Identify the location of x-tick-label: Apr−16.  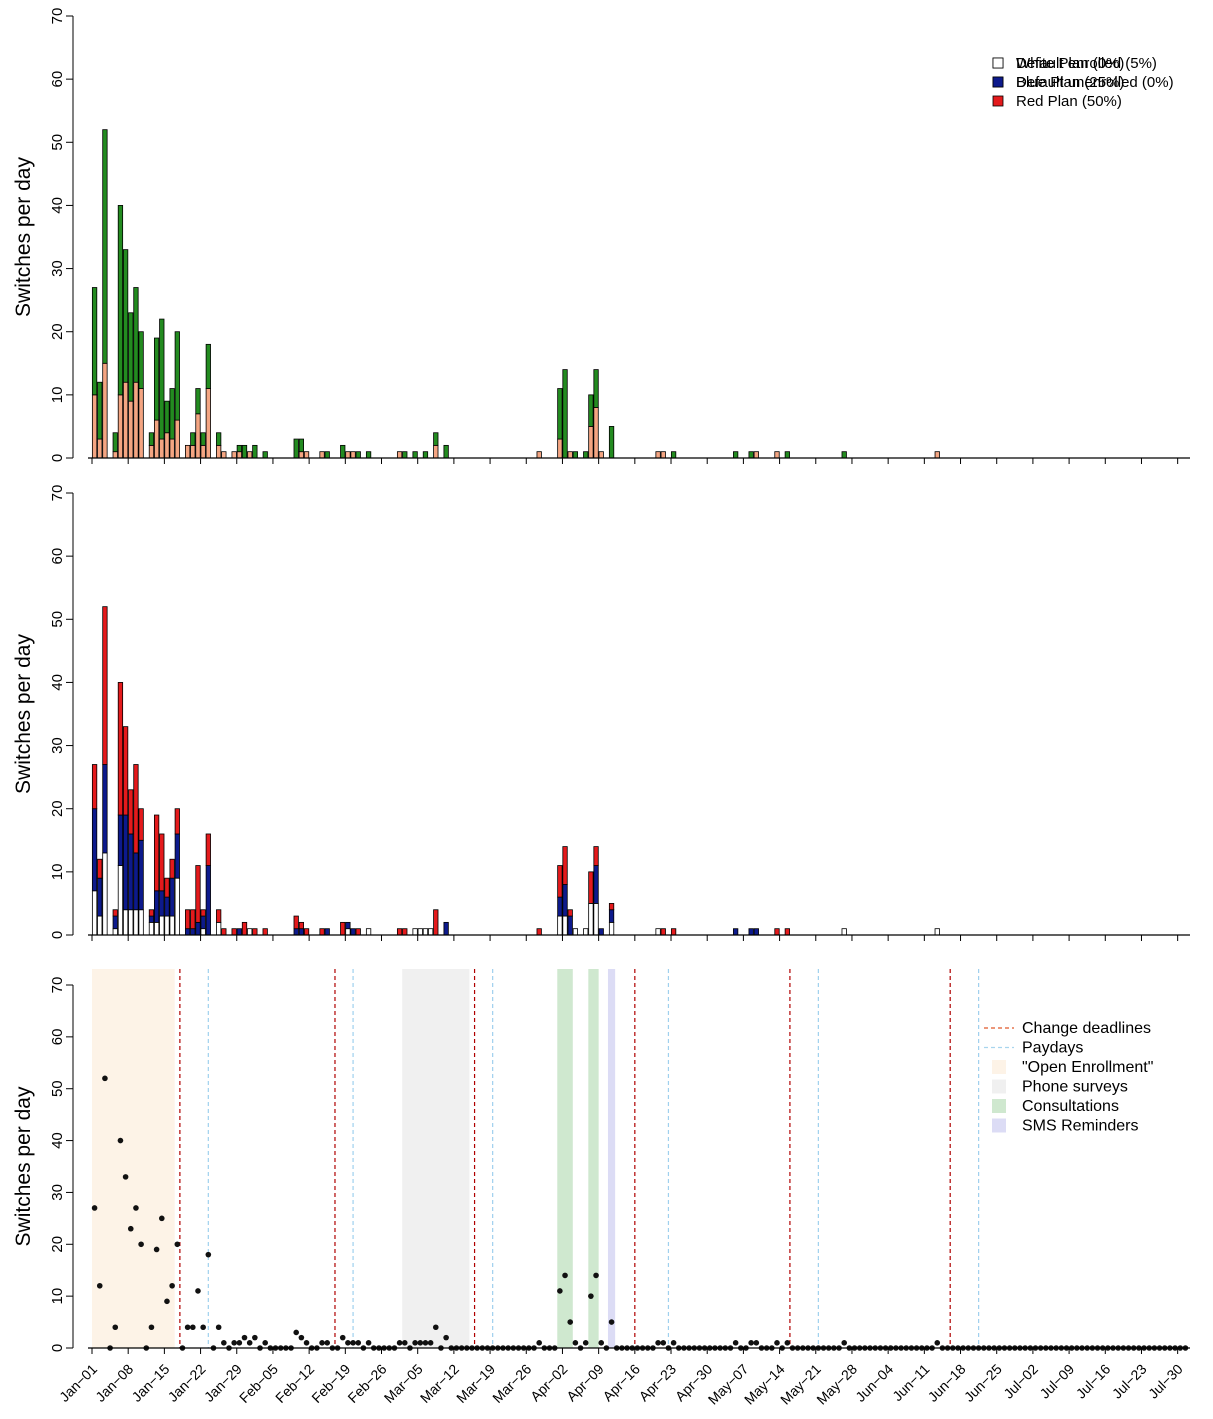
(621, 1383).